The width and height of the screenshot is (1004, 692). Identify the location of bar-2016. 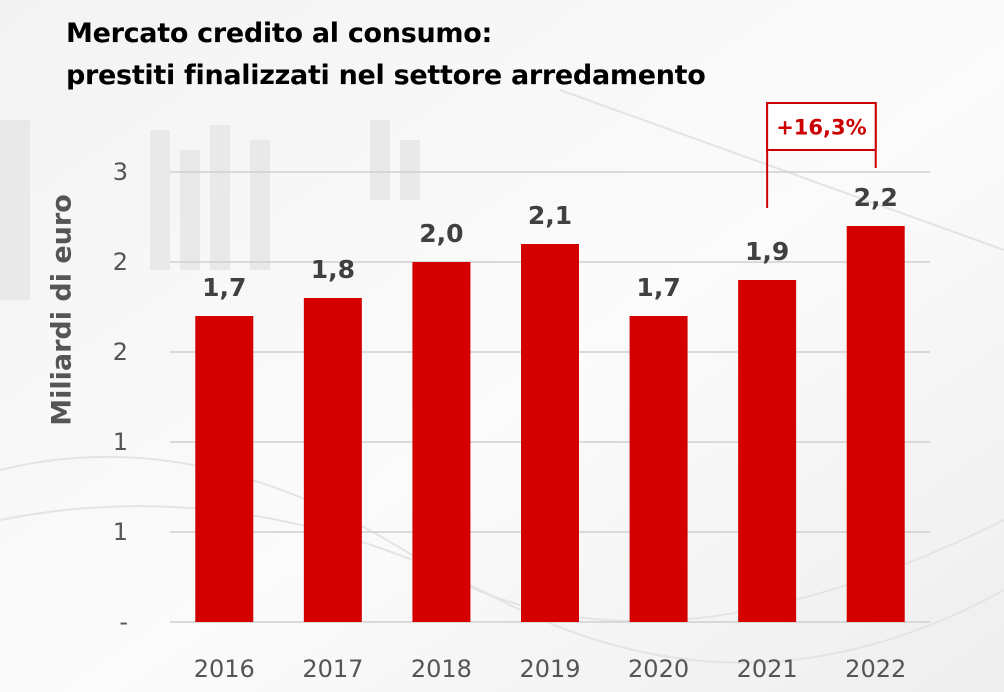
(224, 469).